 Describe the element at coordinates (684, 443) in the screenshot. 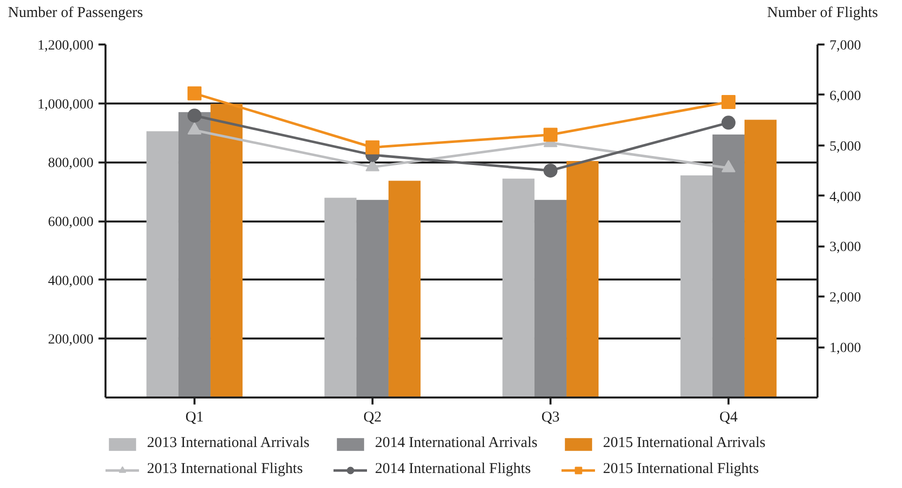

I see `legend-label: 2015 International Arrivals` at that location.